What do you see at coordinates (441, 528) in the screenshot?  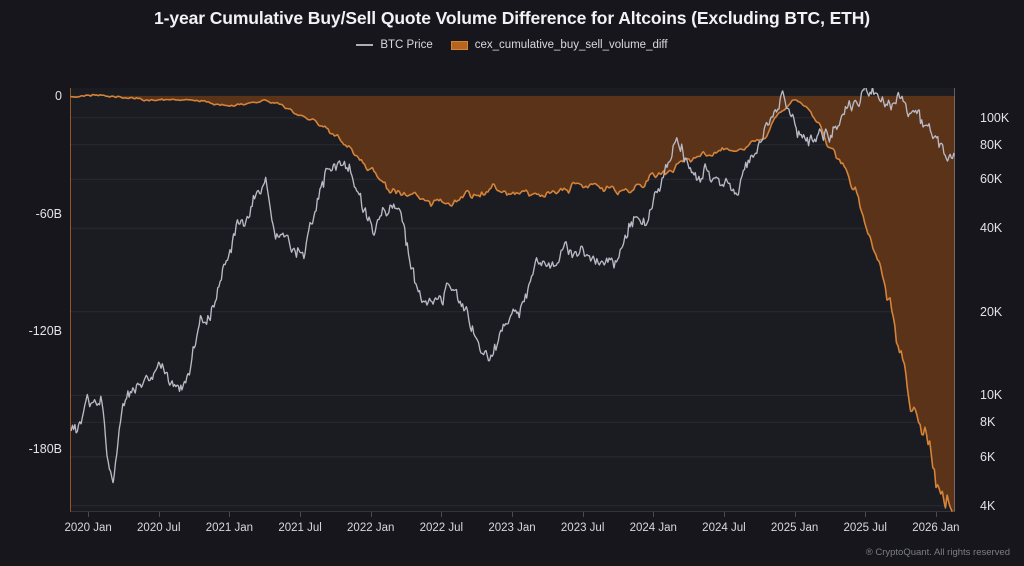 I see `x-axis-tick: 2022 Jul` at bounding box center [441, 528].